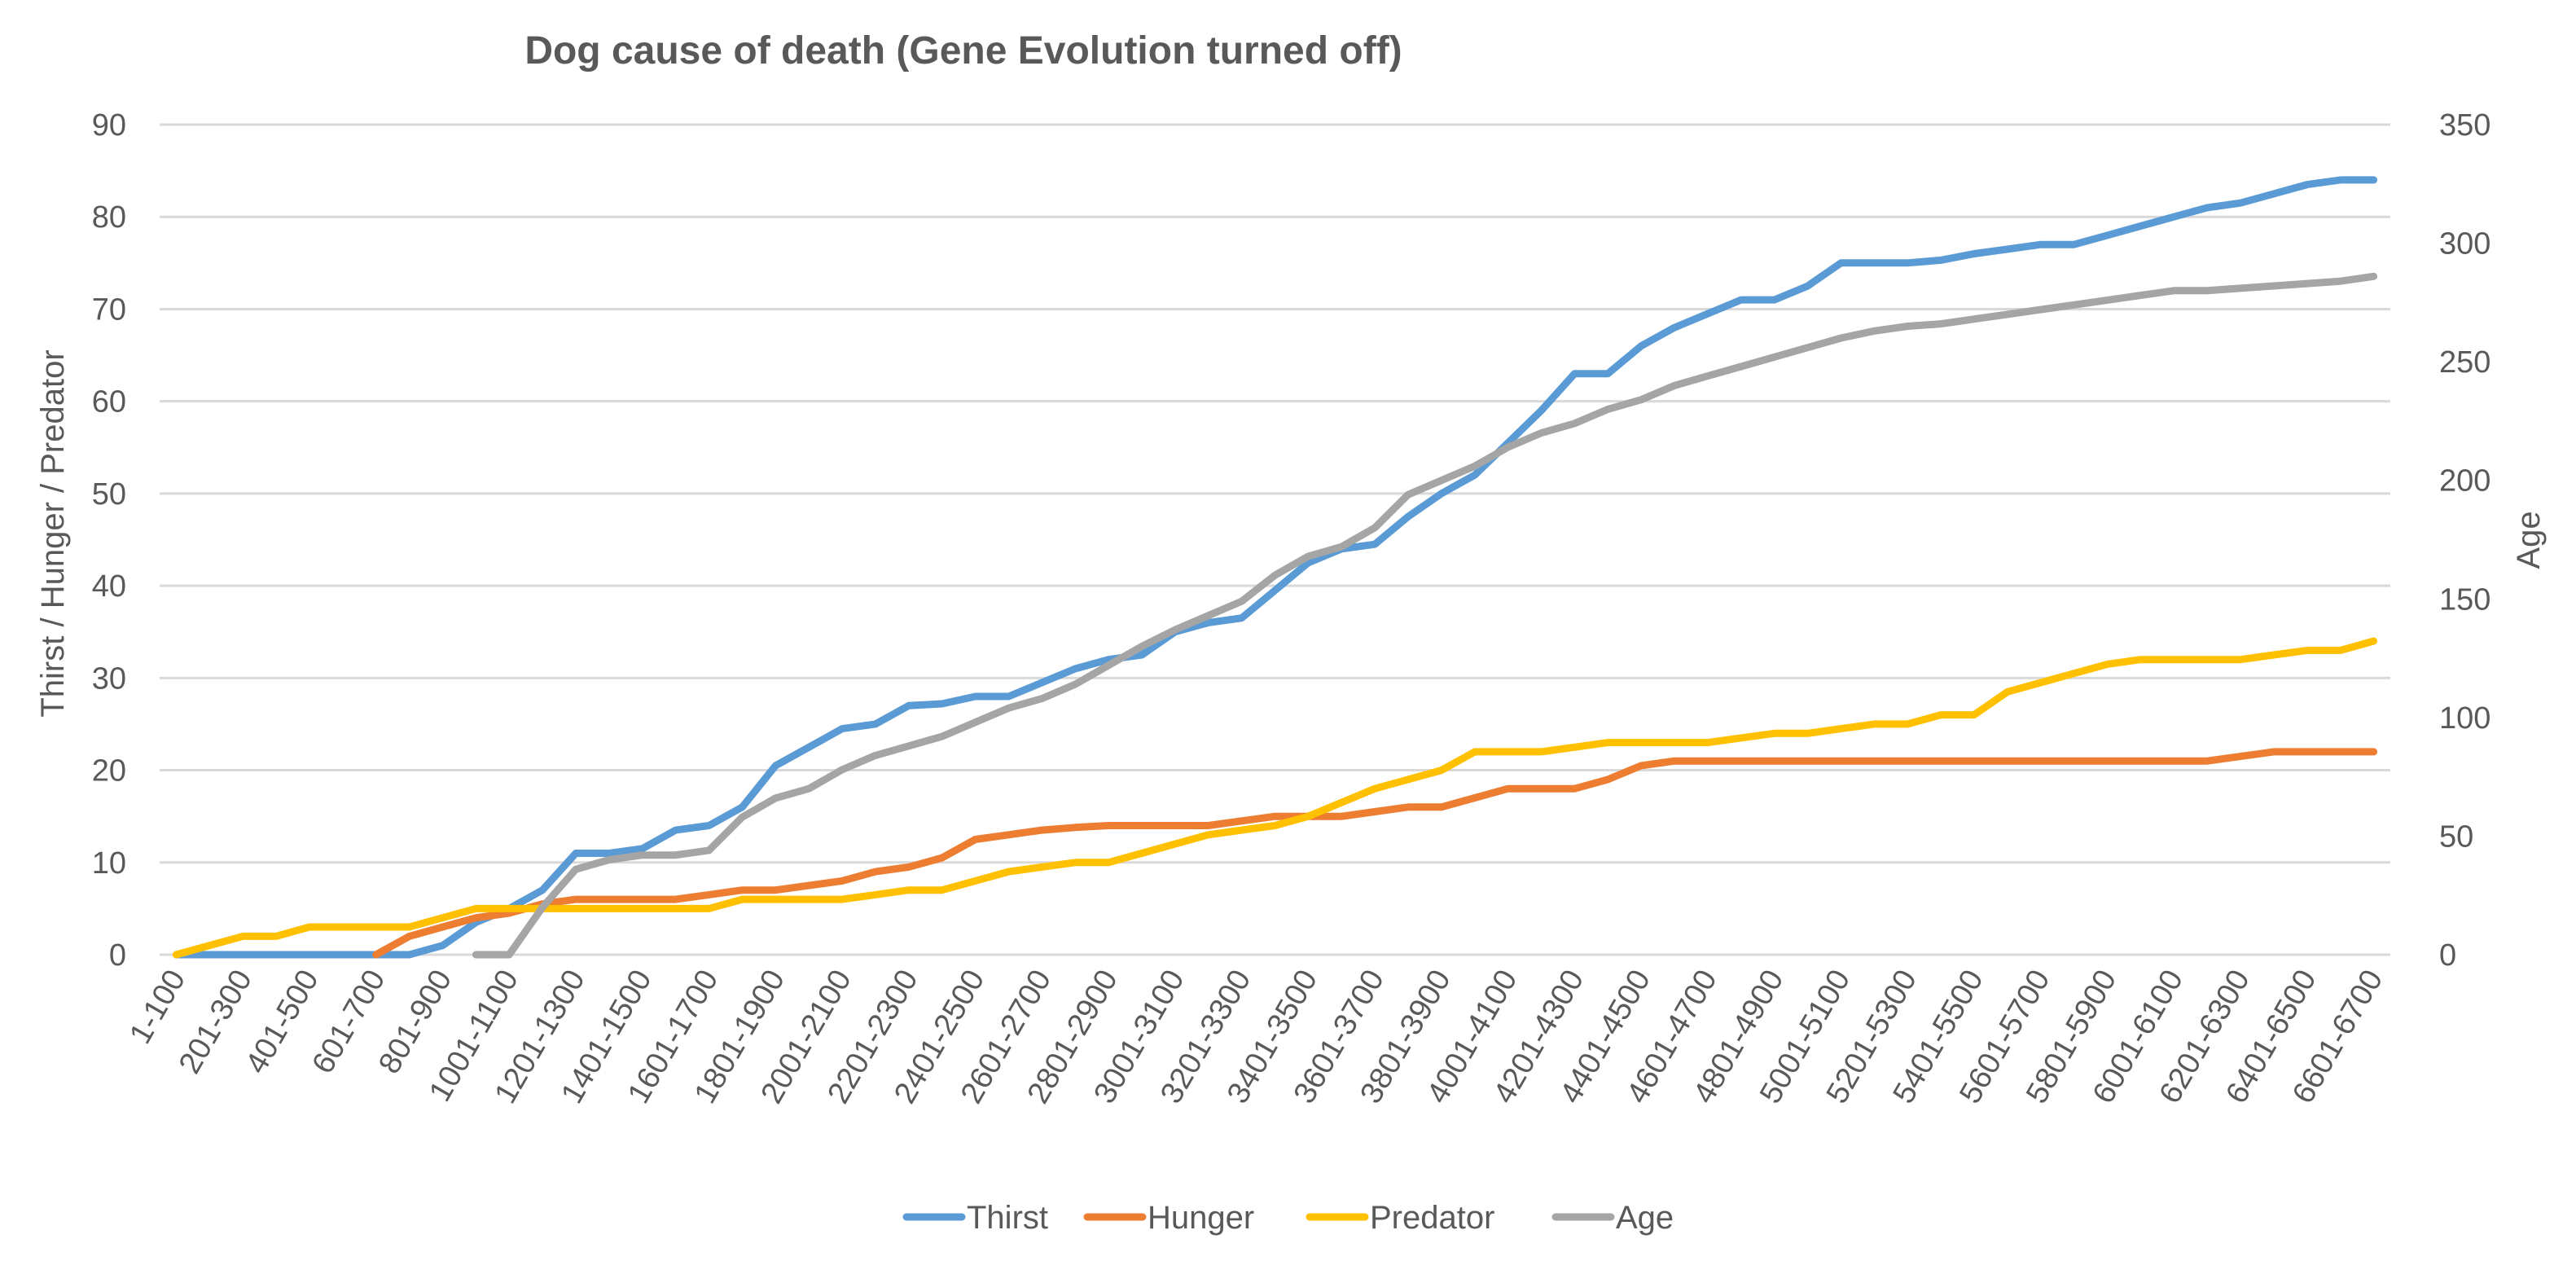 The image size is (2576, 1274). I want to click on y2-axis-title: Age, so click(2529, 540).